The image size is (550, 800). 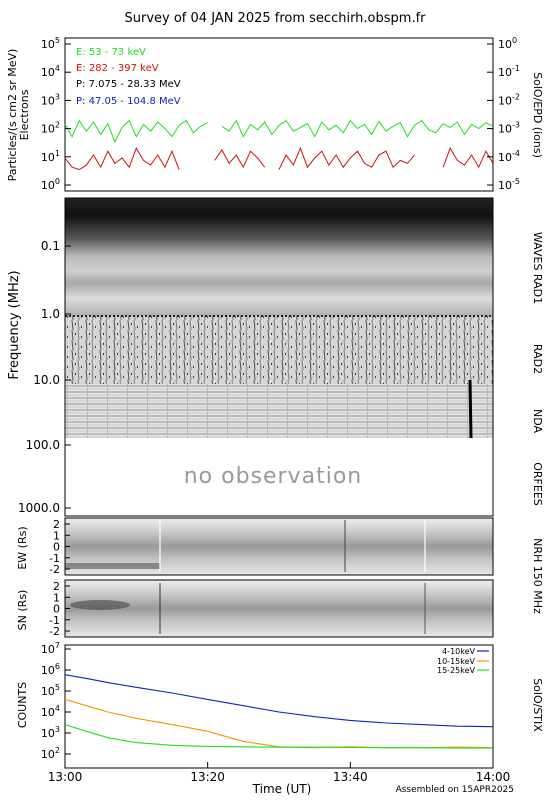 I want to click on nrh-ew-y-label: EW (Rs), so click(x=22, y=547).